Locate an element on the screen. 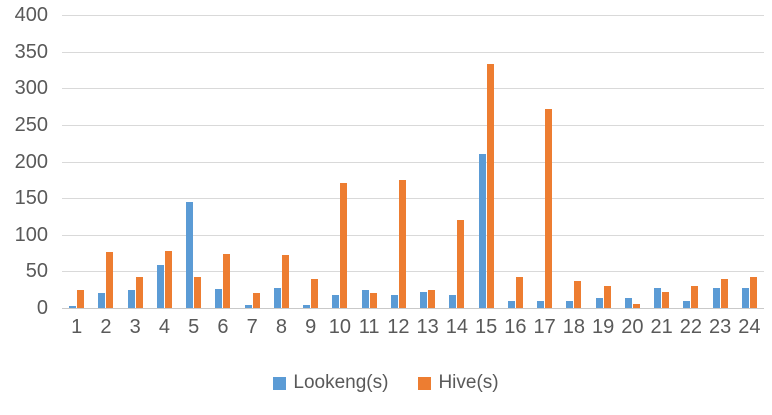 The image size is (772, 415). legend: Lookeng(s) Hive(s) is located at coordinates (386, 383).